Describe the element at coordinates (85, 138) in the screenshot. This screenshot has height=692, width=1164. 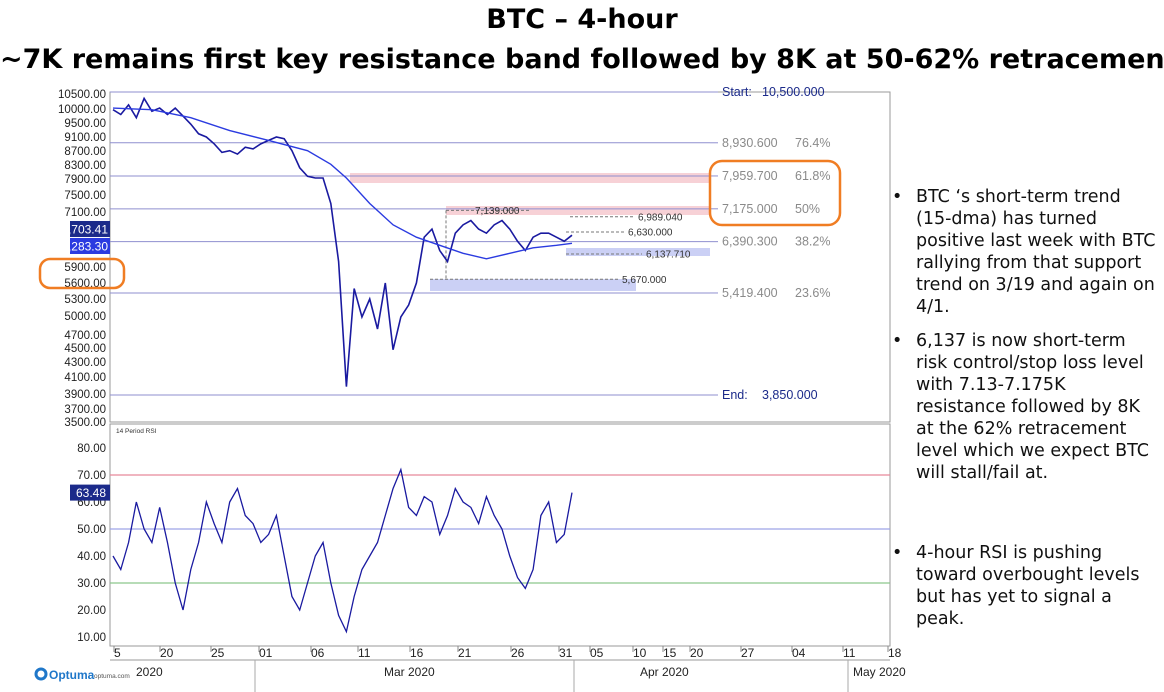
I see `price-axis-tick-label: 9100.00` at that location.